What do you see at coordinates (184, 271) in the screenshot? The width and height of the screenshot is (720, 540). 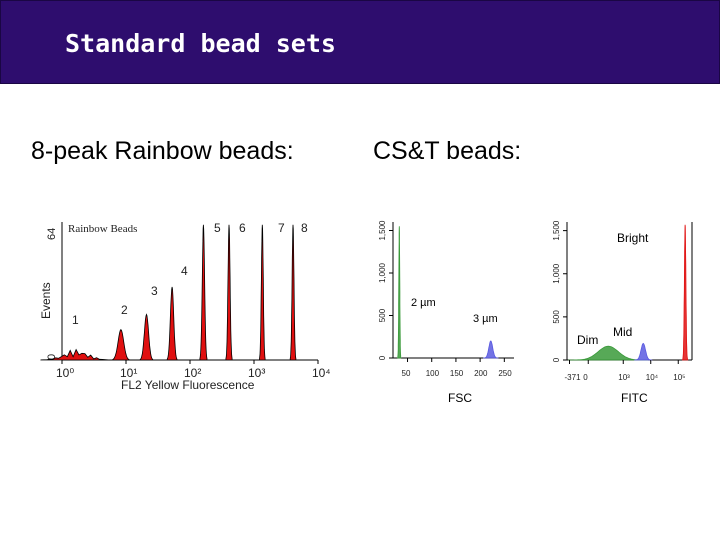 I see `rainbow-peak-label-4: 4` at bounding box center [184, 271].